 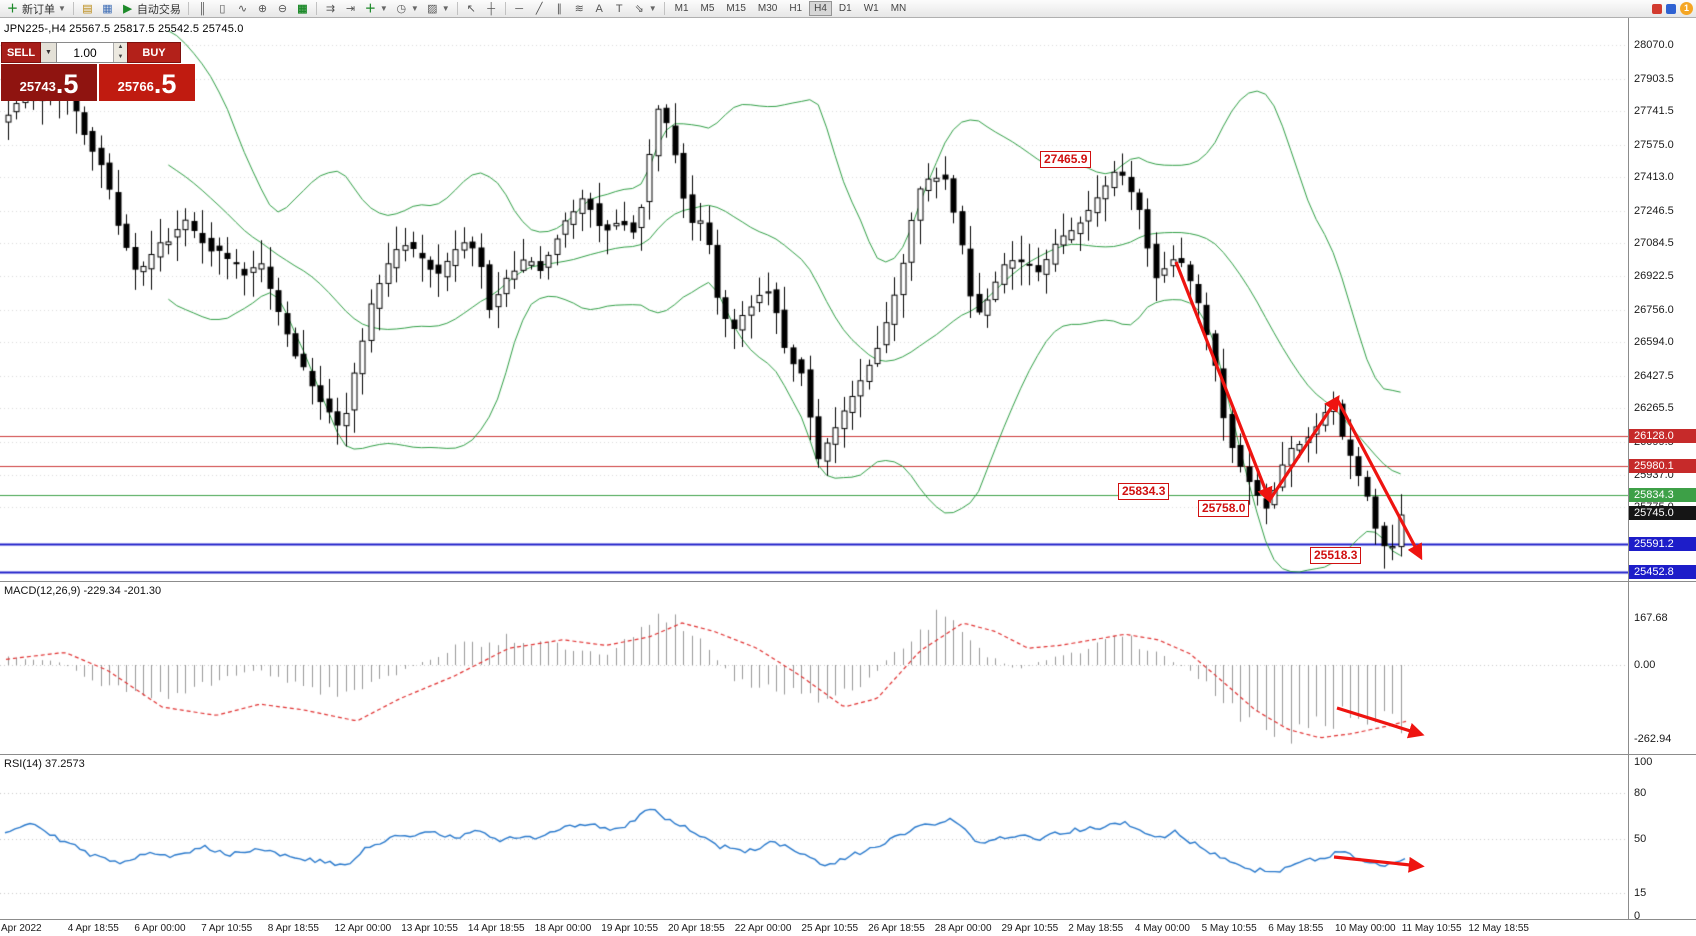 I want to click on zoom-out-icon: ⊖, so click(x=282, y=8).